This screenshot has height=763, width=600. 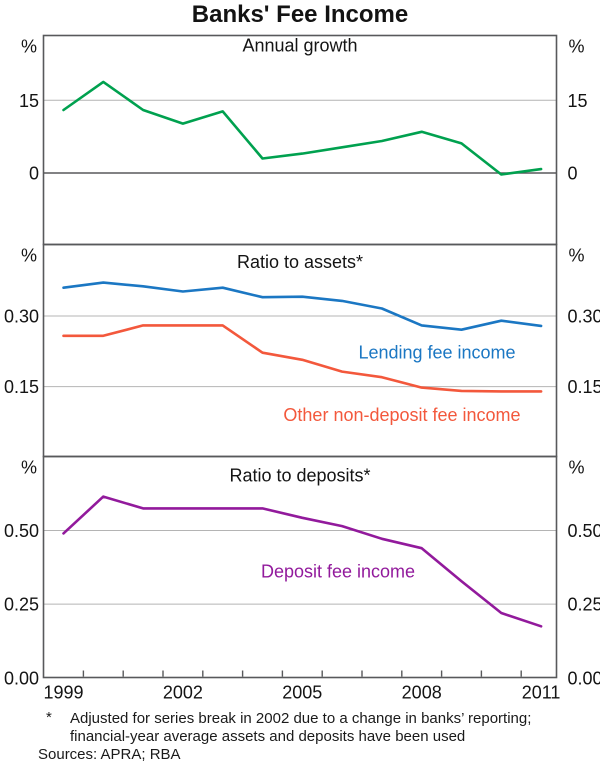 I want to click on y-tick-label-right: 0.30, so click(x=584, y=317).